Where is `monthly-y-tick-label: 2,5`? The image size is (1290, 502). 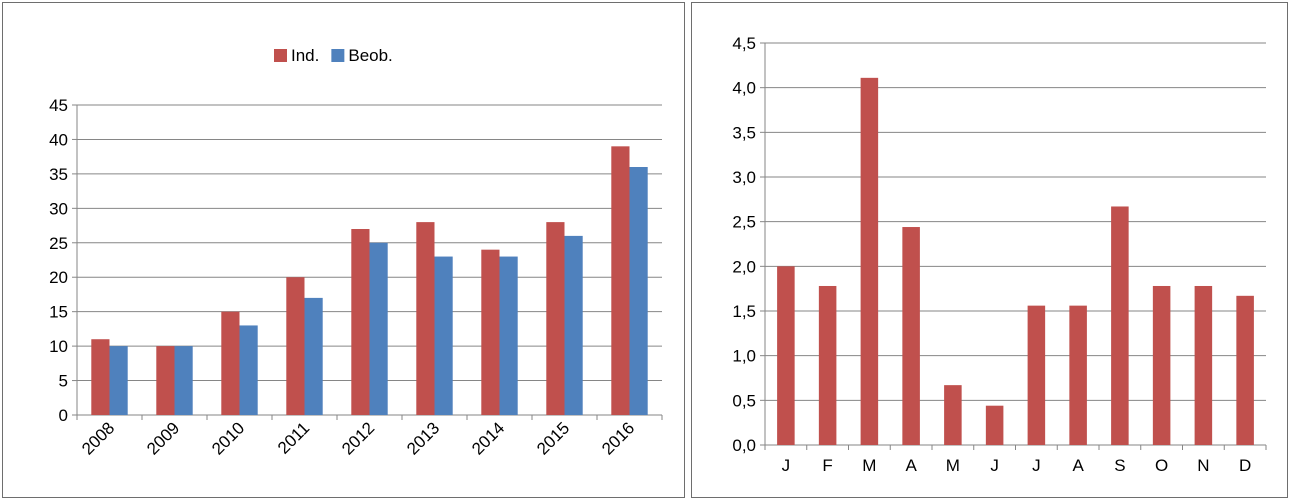 monthly-y-tick-label: 2,5 is located at coordinates (744, 222).